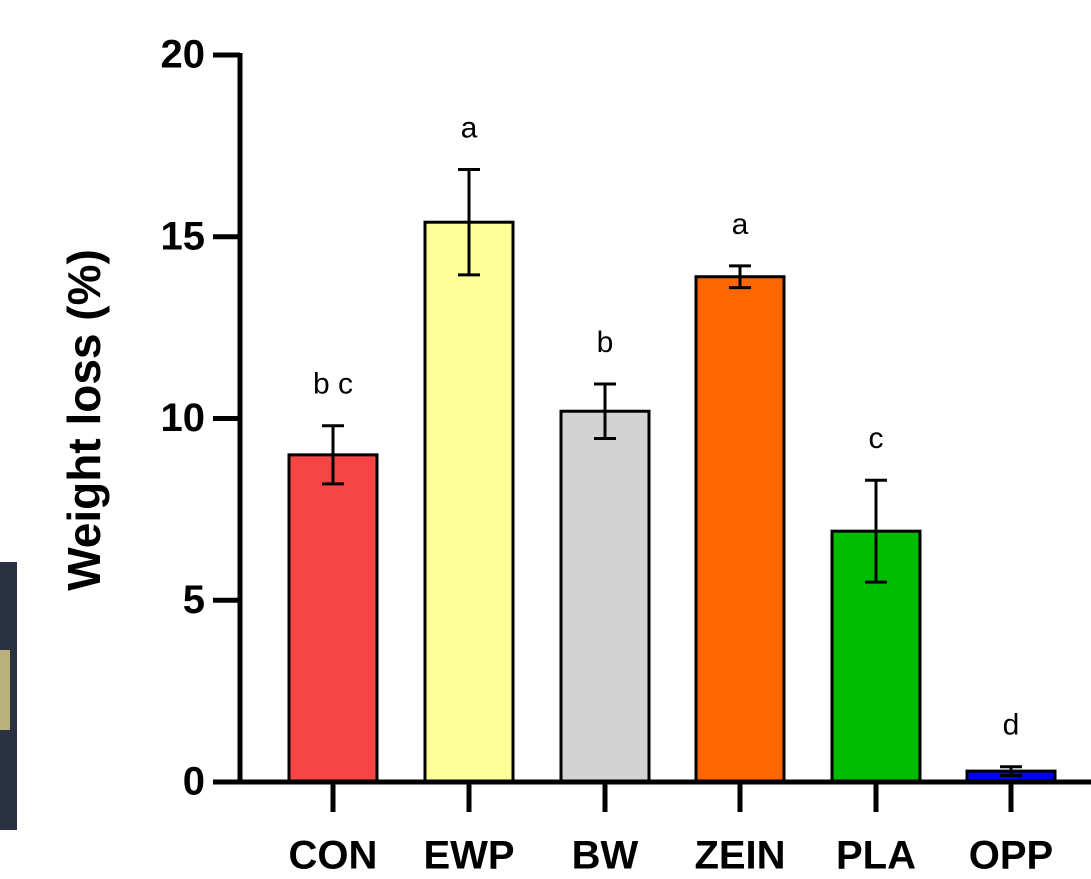 Image resolution: width=1091 pixels, height=879 pixels. I want to click on significance-label: b c, so click(333, 384).